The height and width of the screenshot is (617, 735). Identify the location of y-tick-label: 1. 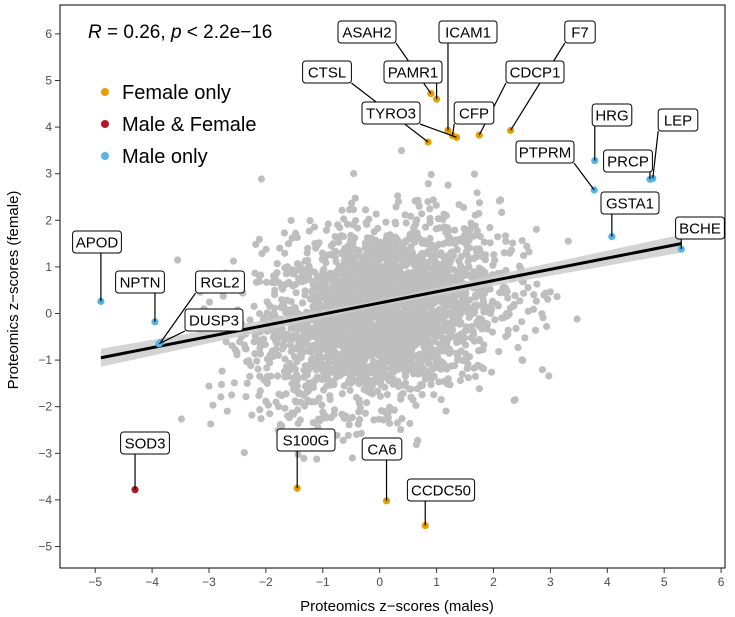
(48, 267).